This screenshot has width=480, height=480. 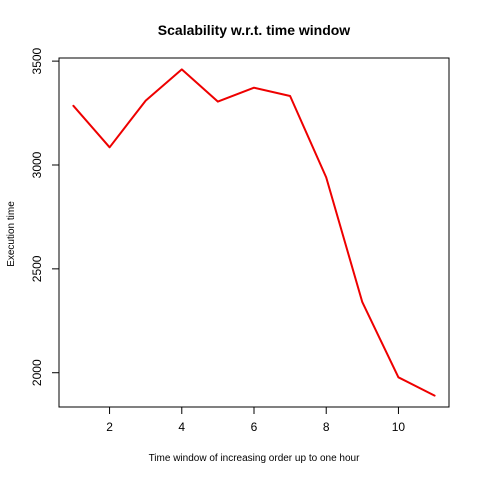 I want to click on x-axis: 2 4 6 8 10, so click(x=255, y=420).